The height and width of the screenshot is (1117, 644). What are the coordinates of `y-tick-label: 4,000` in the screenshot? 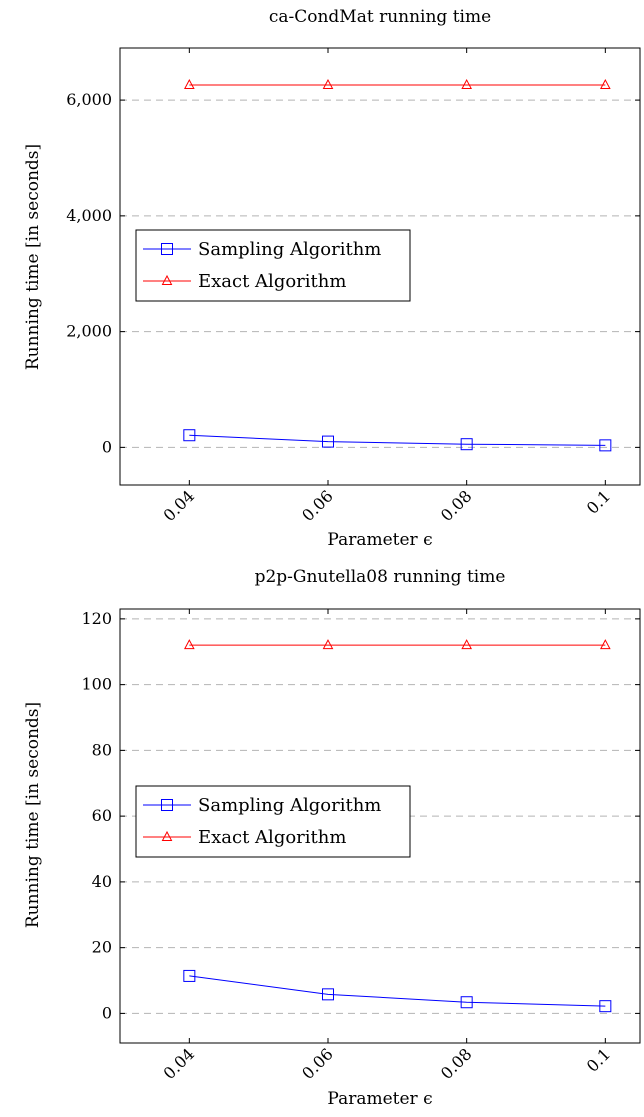 It's located at (89, 215).